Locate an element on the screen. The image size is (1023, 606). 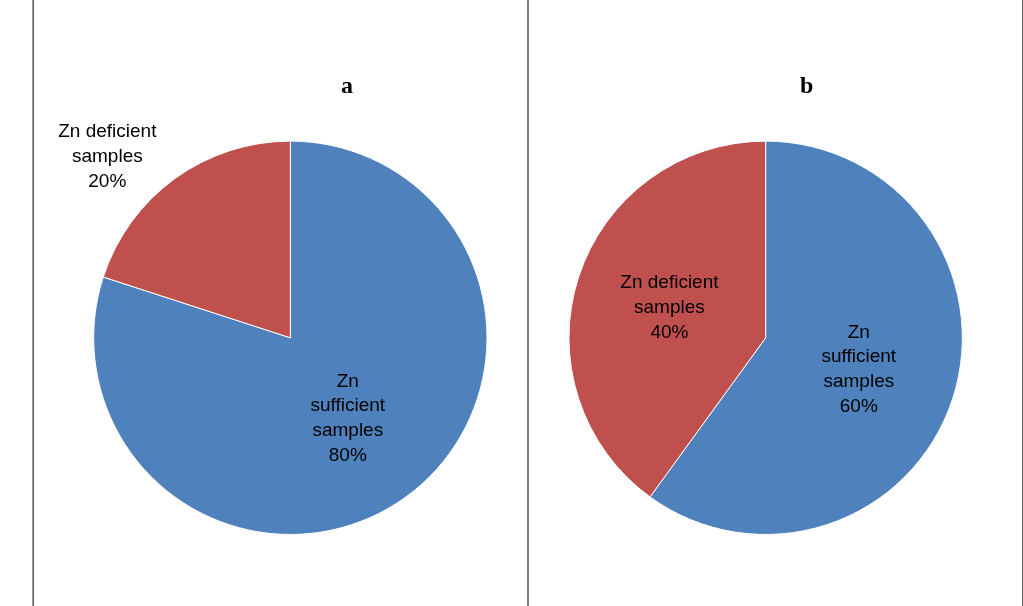
chart-title: a is located at coordinates (347, 85).